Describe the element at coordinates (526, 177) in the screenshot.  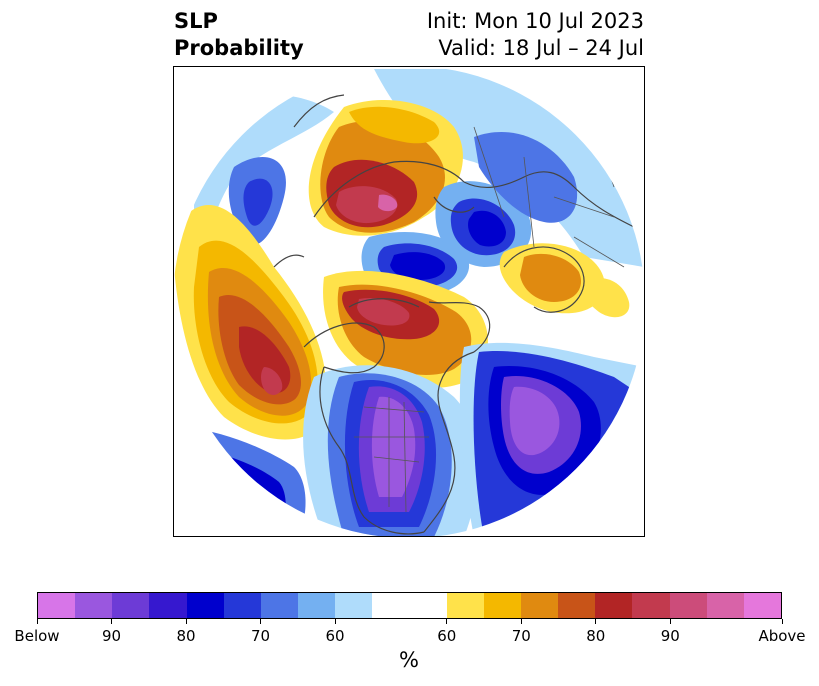
I see `shade-below-russia` at that location.